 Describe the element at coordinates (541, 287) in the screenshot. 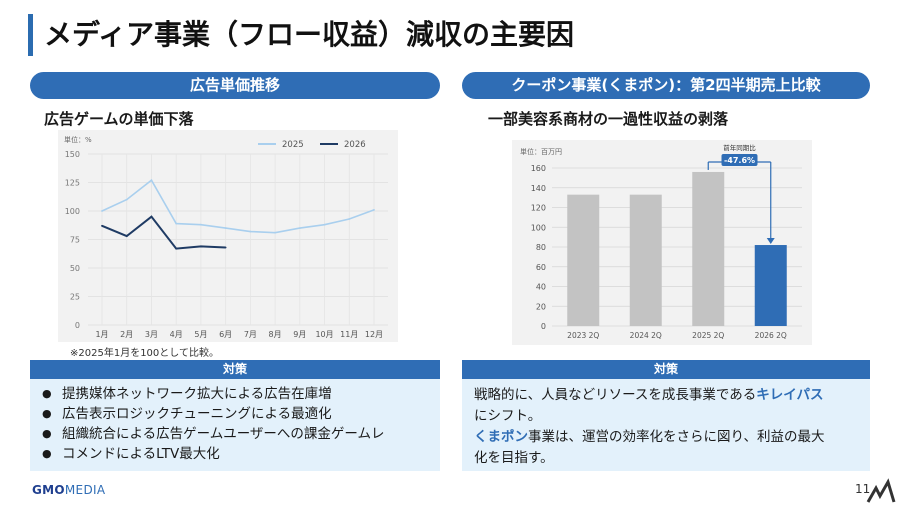

I see `y-tick-label: 40` at that location.